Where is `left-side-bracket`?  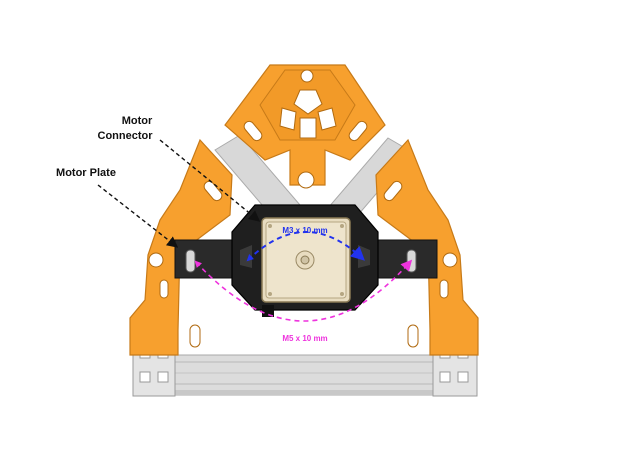
left-side-bracket is located at coordinates (181, 247).